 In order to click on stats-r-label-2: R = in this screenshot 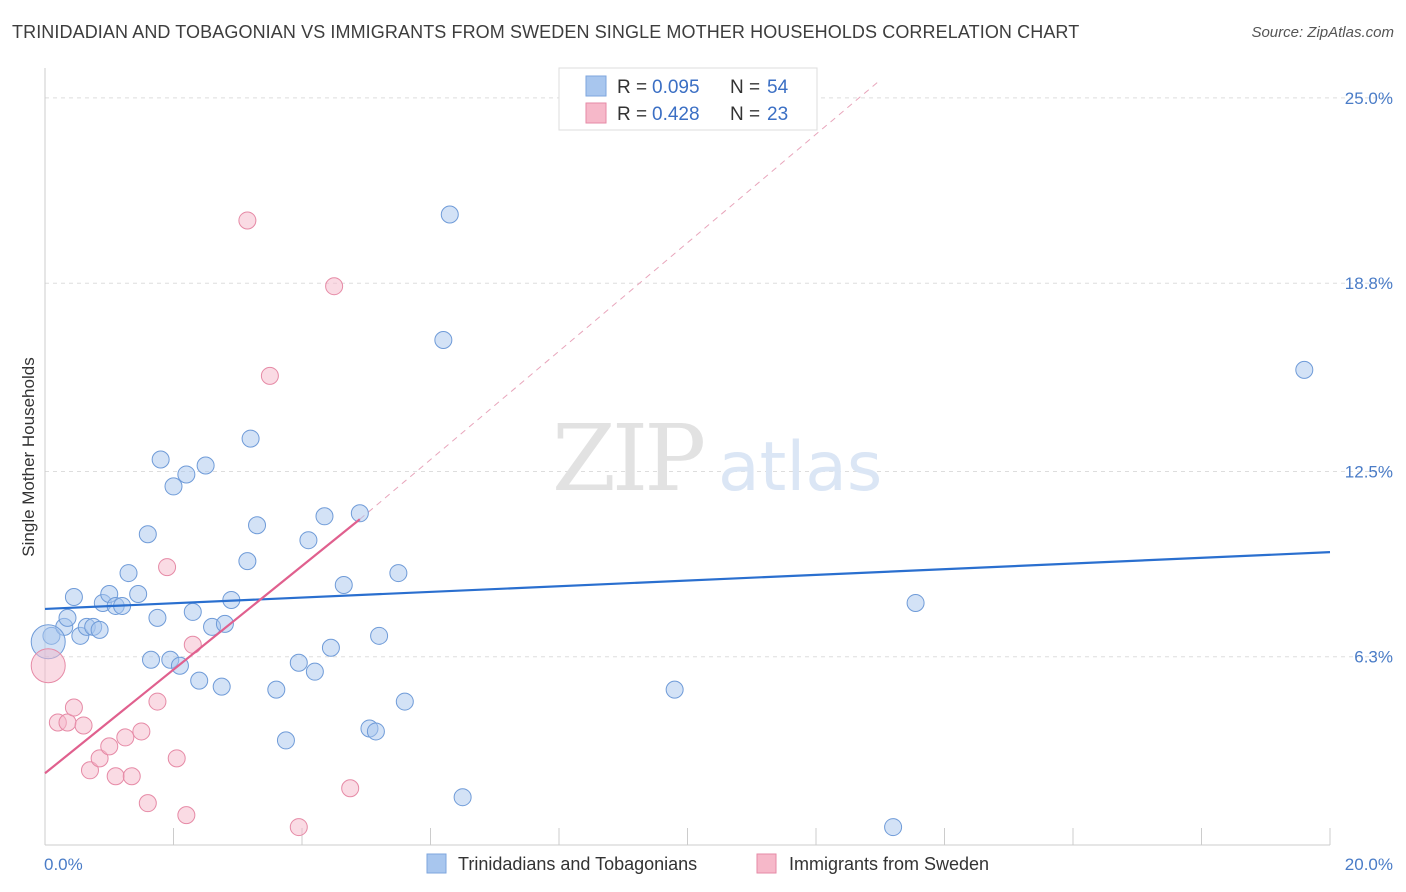, I will do `click(632, 114)`.